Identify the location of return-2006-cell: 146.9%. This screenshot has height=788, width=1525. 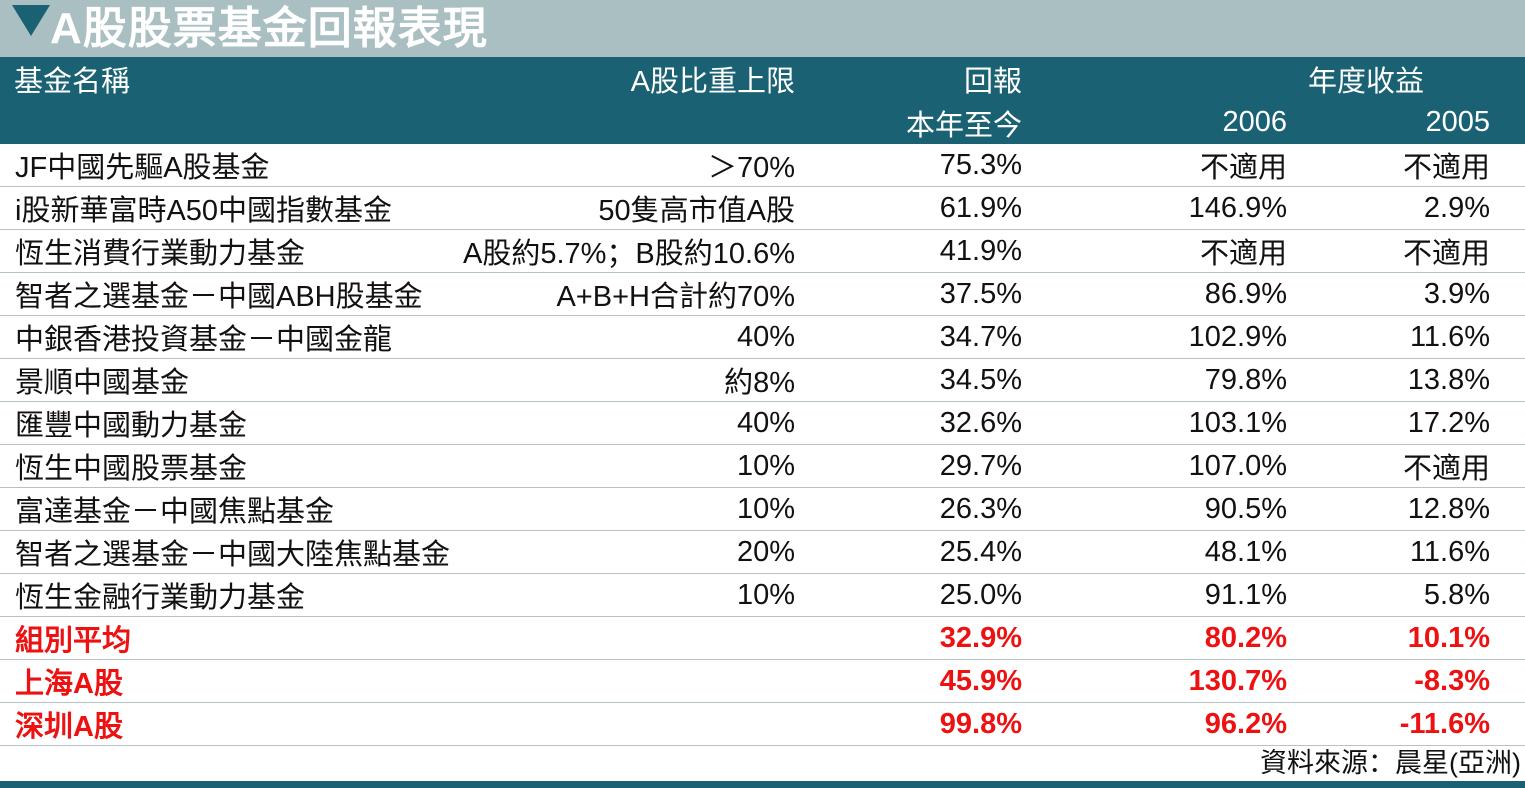
(1154, 208).